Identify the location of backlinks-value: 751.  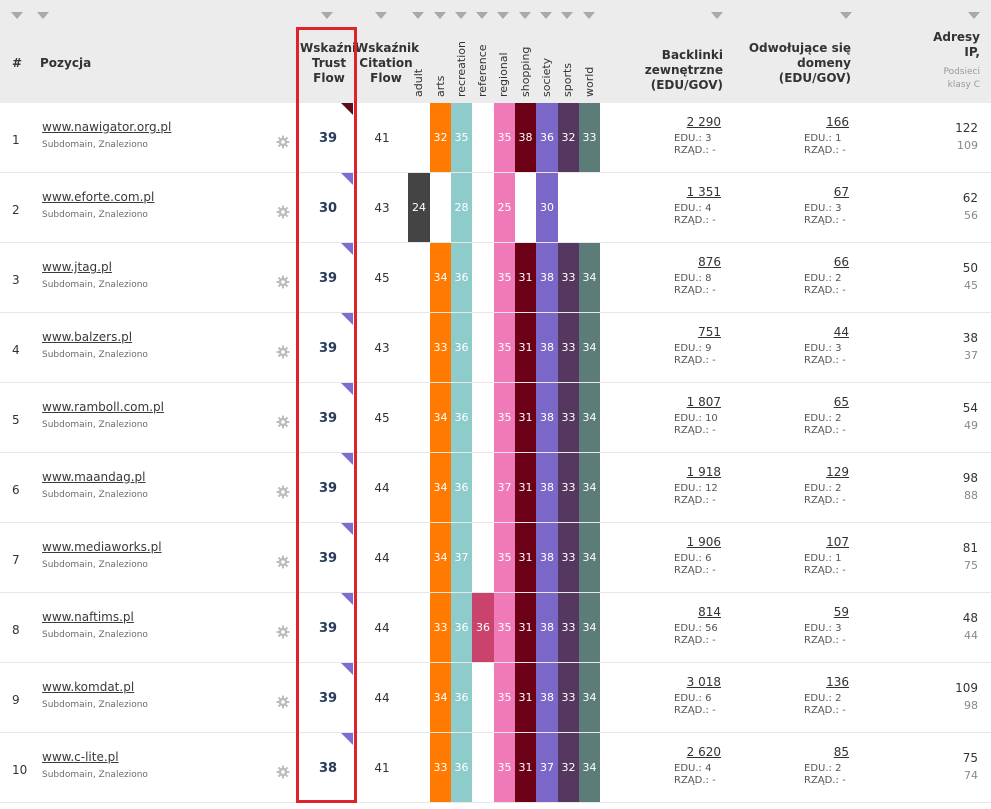
(709, 332).